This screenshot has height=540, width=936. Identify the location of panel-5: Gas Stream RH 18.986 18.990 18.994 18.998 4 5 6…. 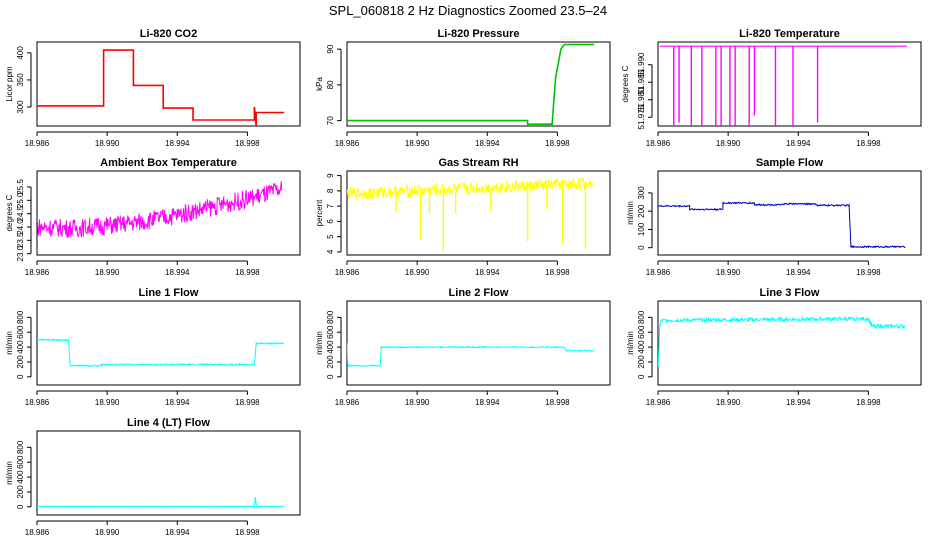
(463, 217).